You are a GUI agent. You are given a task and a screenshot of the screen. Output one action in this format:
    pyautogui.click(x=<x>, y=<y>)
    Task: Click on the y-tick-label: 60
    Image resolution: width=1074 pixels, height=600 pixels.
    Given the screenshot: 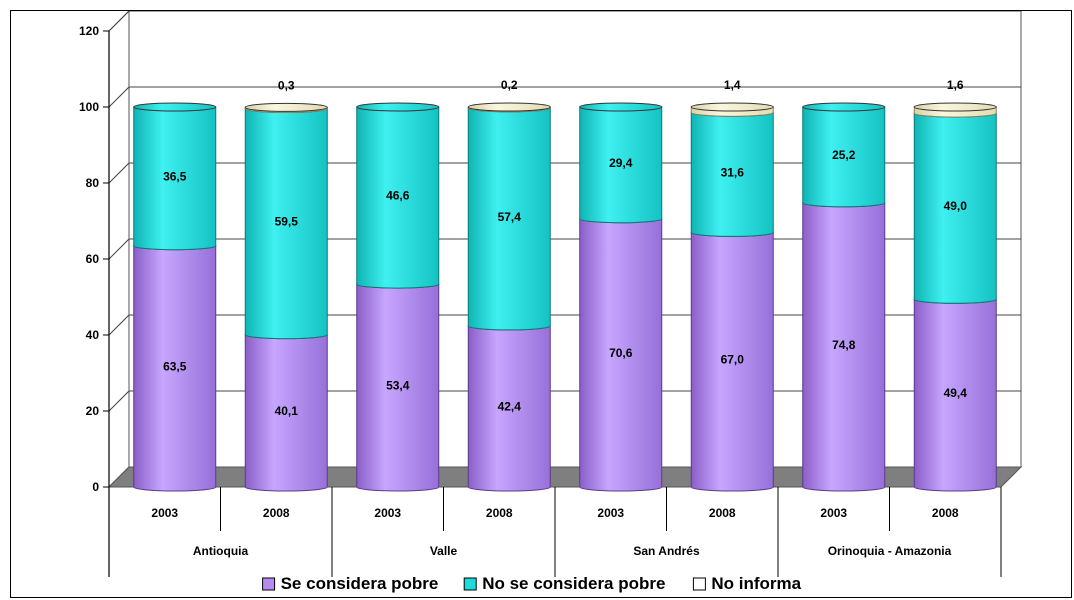 What is the action you would take?
    pyautogui.click(x=93, y=259)
    